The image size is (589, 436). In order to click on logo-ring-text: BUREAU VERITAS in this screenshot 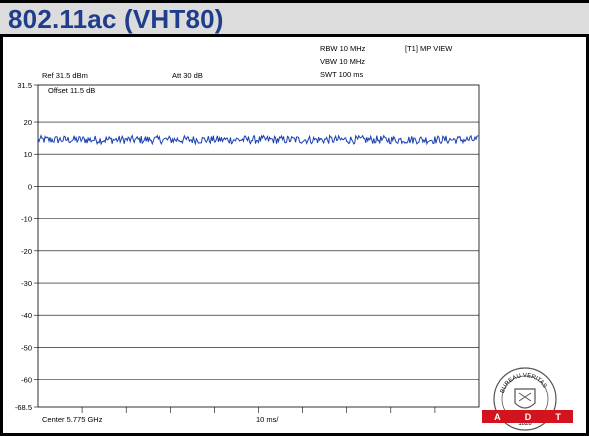, I will do `click(524, 383)`.